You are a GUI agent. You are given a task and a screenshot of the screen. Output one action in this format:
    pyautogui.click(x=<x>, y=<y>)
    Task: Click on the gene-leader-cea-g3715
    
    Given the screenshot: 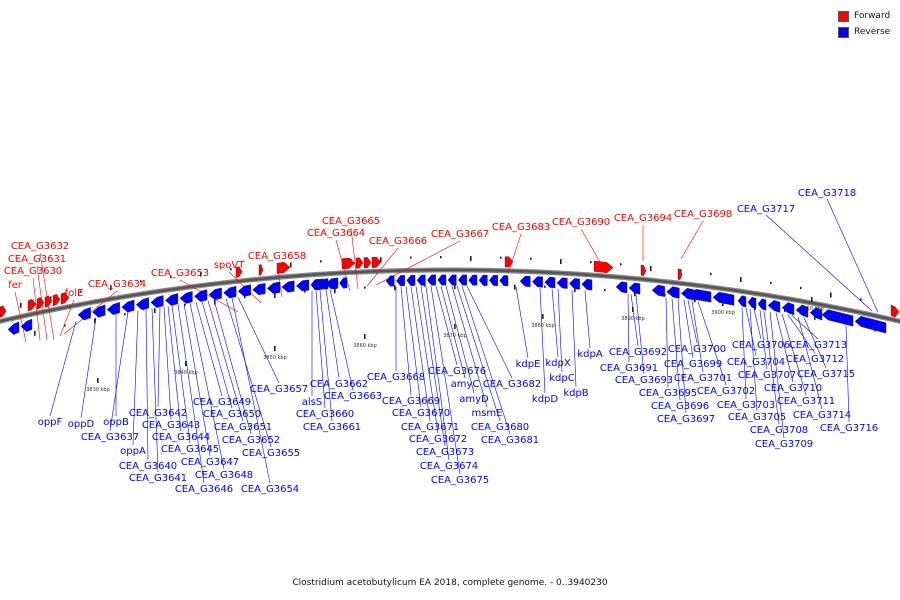 What is the action you would take?
    pyautogui.click(x=815, y=343)
    